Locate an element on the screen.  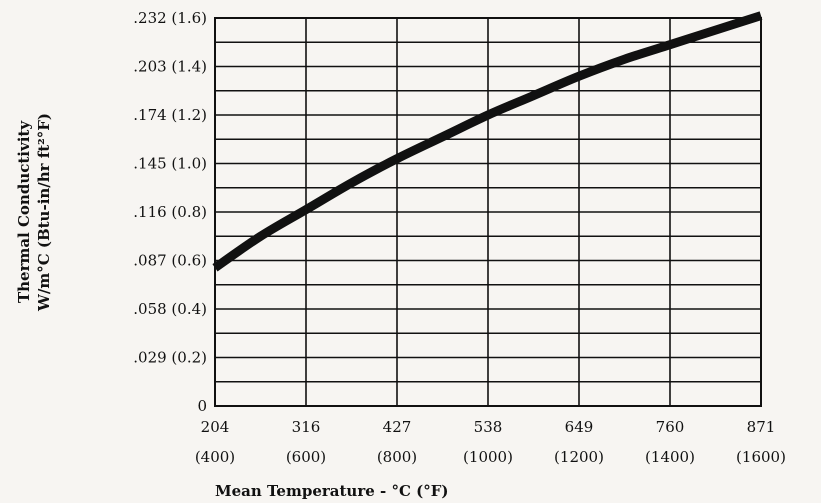
y-tick-label: .232 (1.6) is located at coordinates (170, 18).